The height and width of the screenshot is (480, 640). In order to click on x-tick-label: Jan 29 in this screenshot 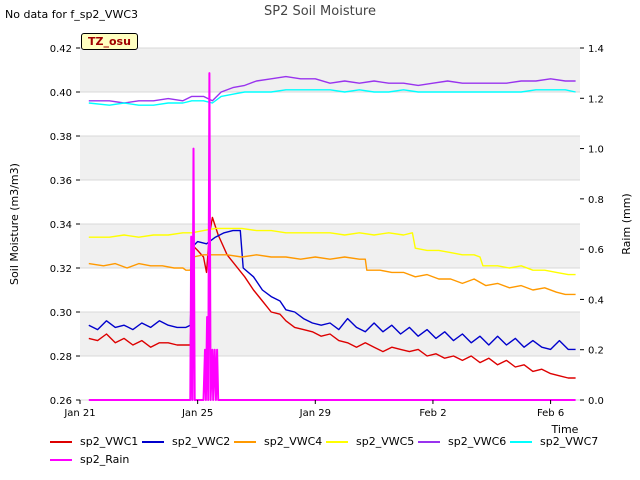, I will do `click(315, 413)`.